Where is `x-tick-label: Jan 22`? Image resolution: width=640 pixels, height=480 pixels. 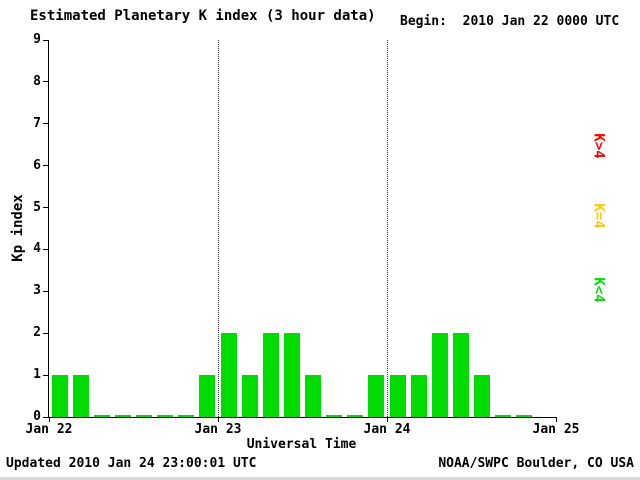 x-tick-label: Jan 22 is located at coordinates (49, 429).